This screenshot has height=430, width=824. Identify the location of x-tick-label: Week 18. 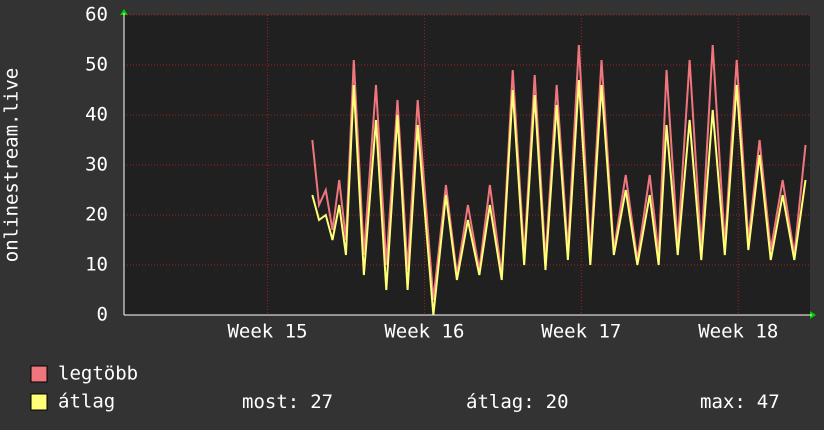
(738, 332).